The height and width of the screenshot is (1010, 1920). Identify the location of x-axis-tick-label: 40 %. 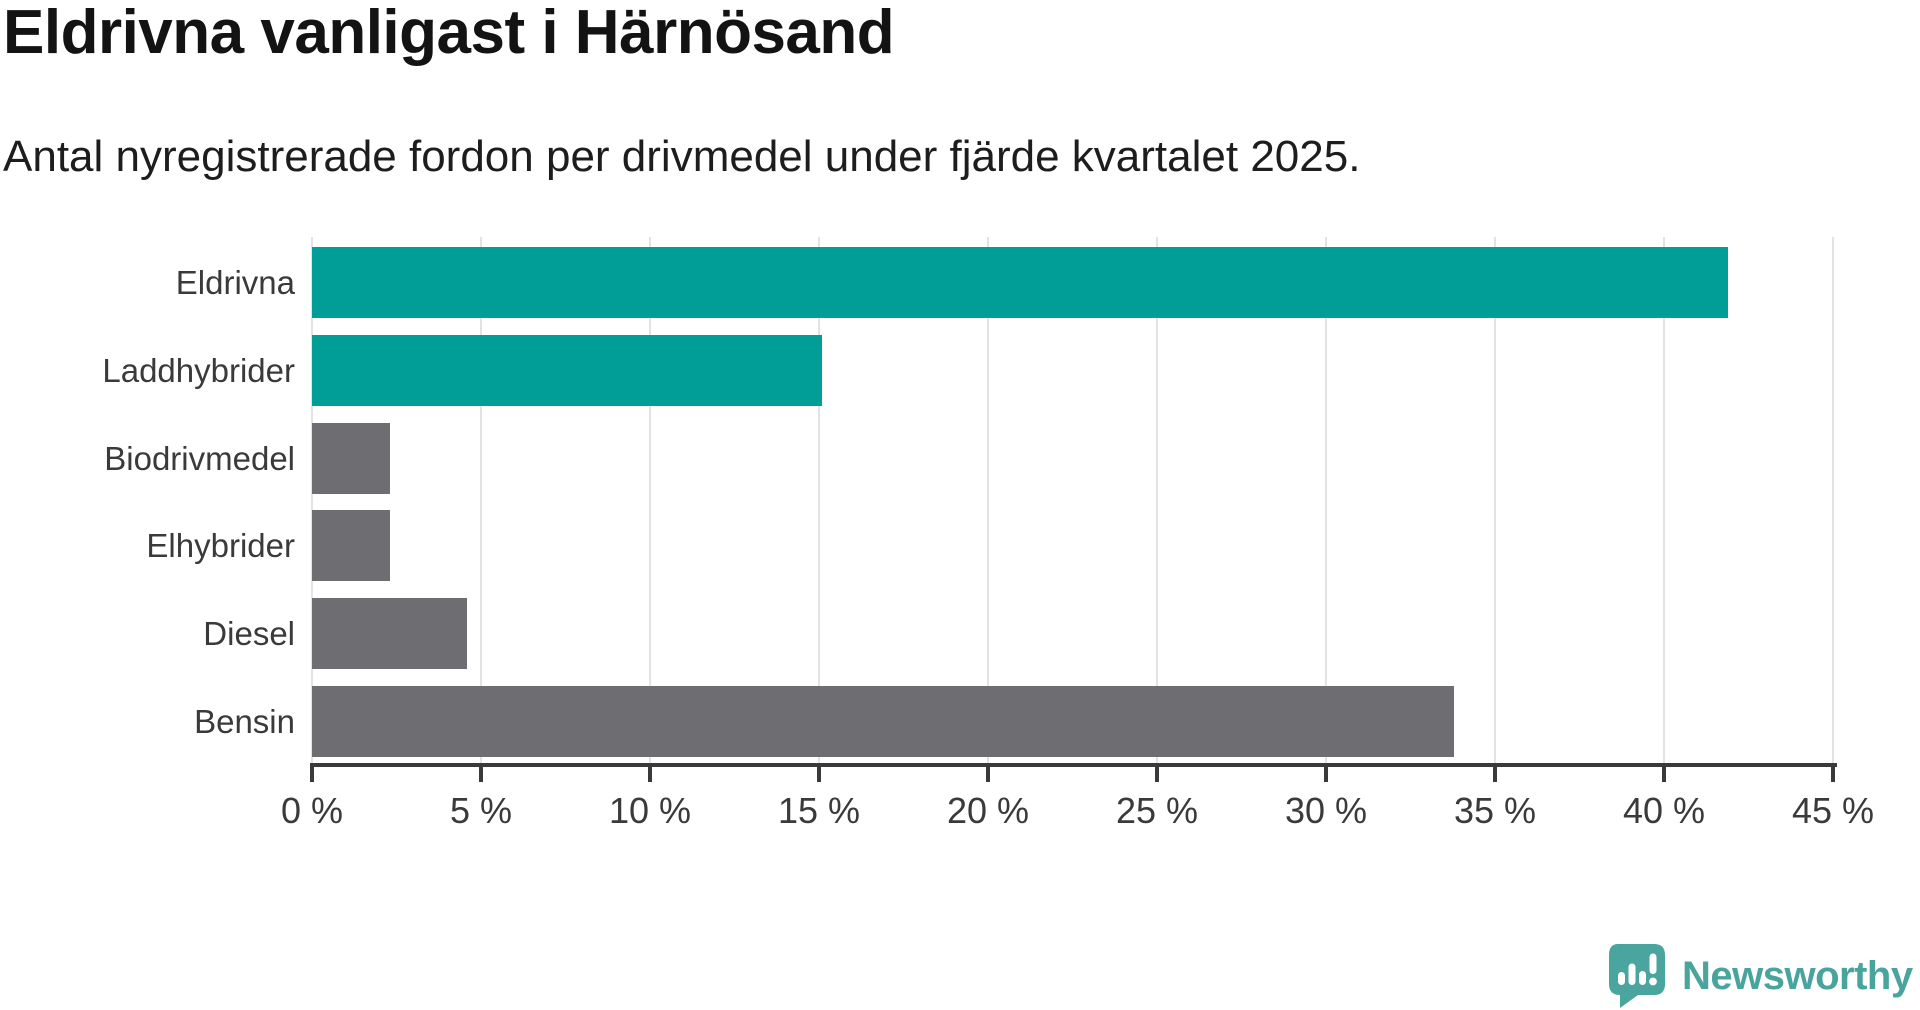
(1664, 810).